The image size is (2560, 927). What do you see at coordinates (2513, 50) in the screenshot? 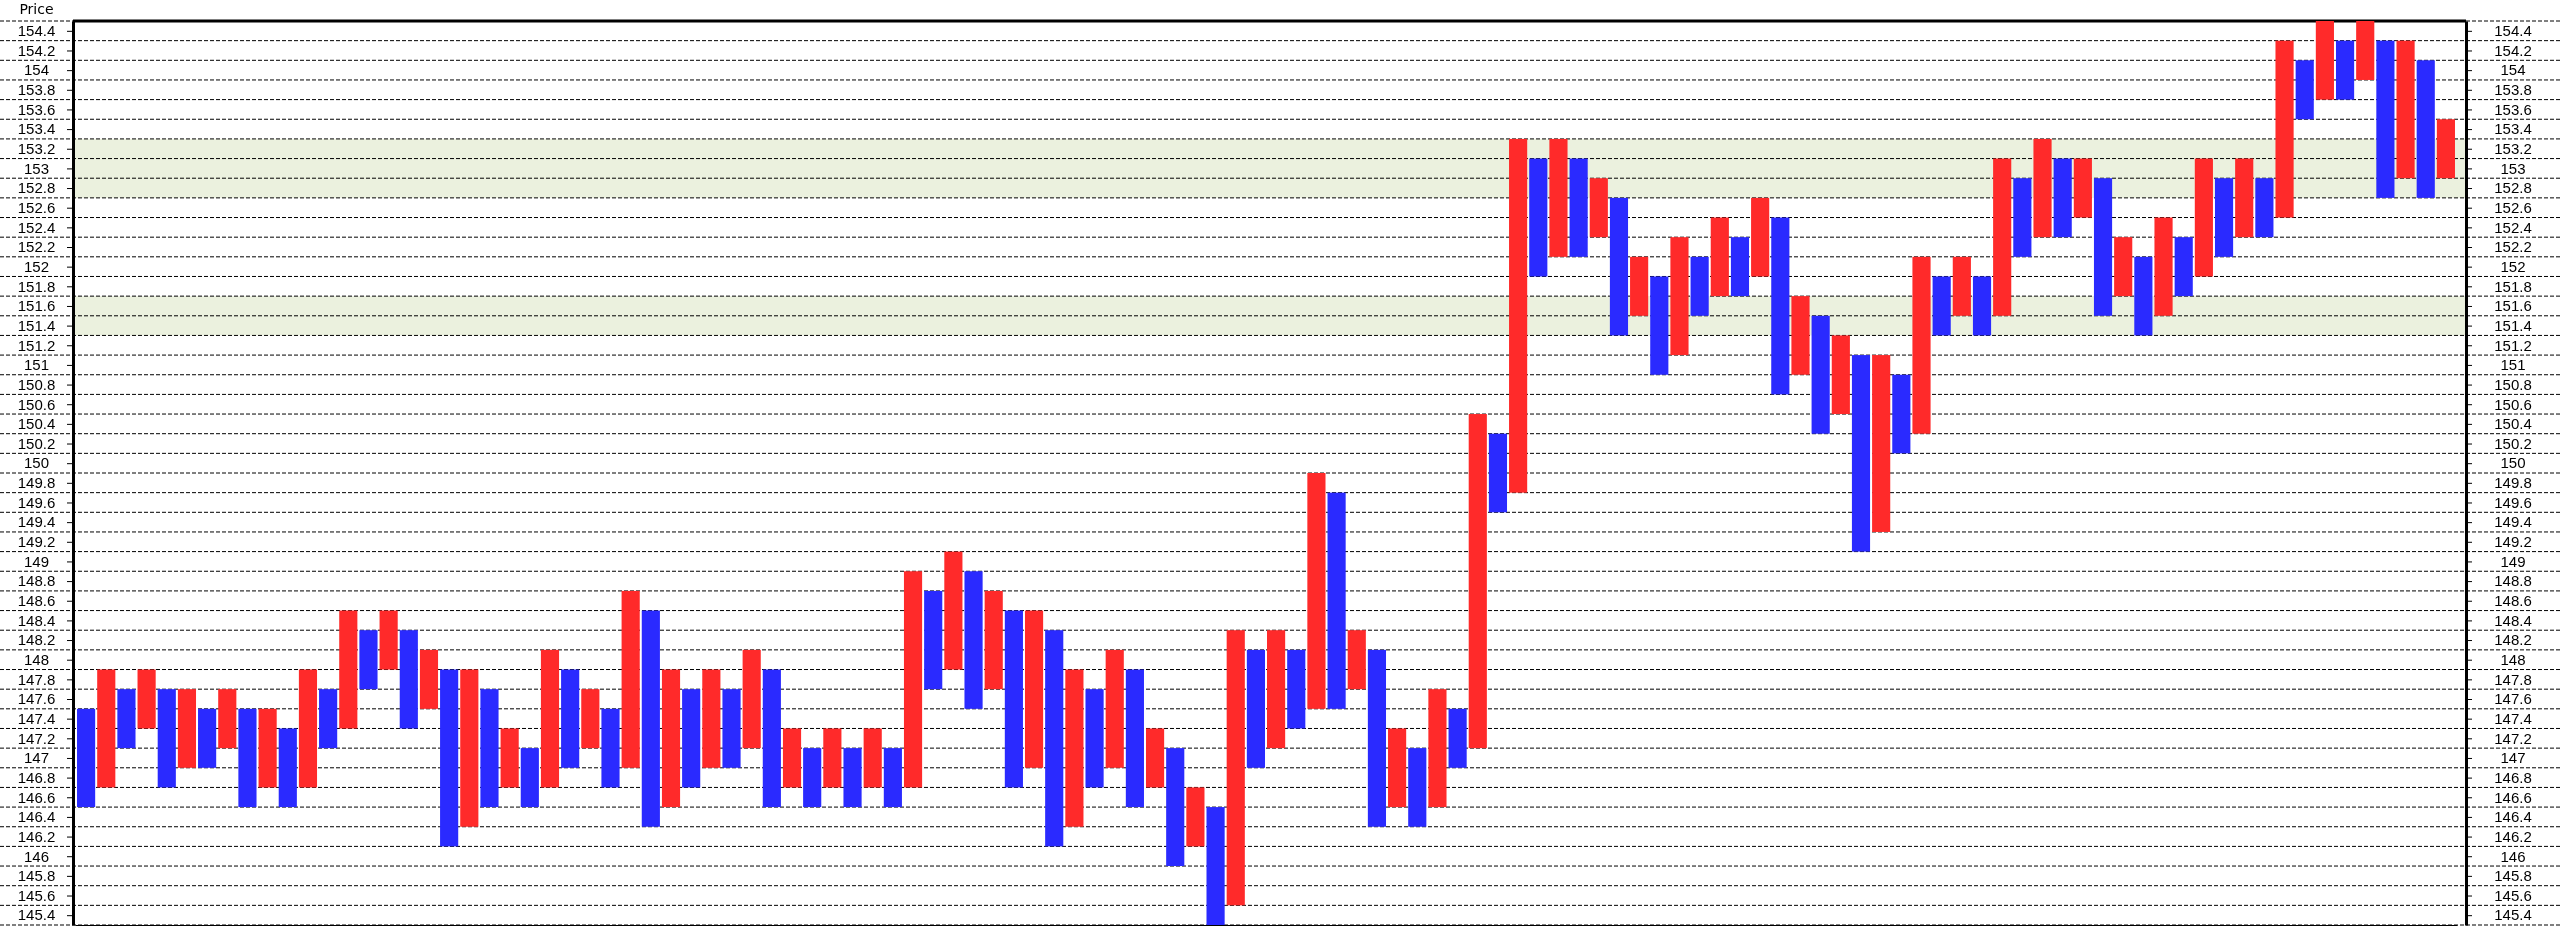
I see `y2-tick-label: 154.2` at bounding box center [2513, 50].